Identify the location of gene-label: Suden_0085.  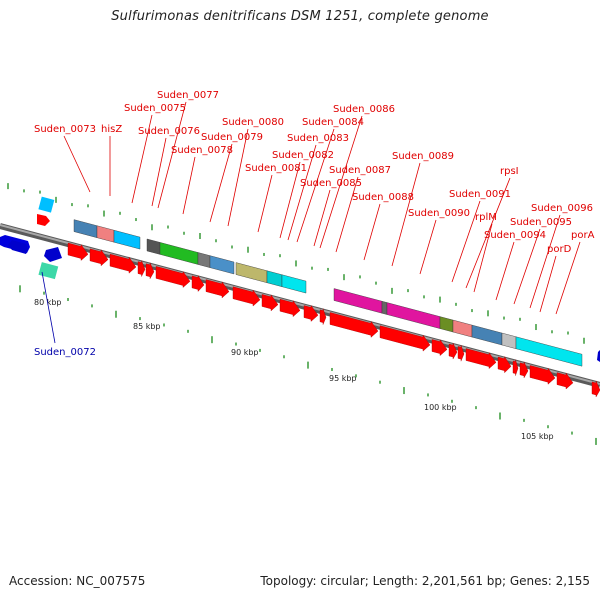
(331, 183).